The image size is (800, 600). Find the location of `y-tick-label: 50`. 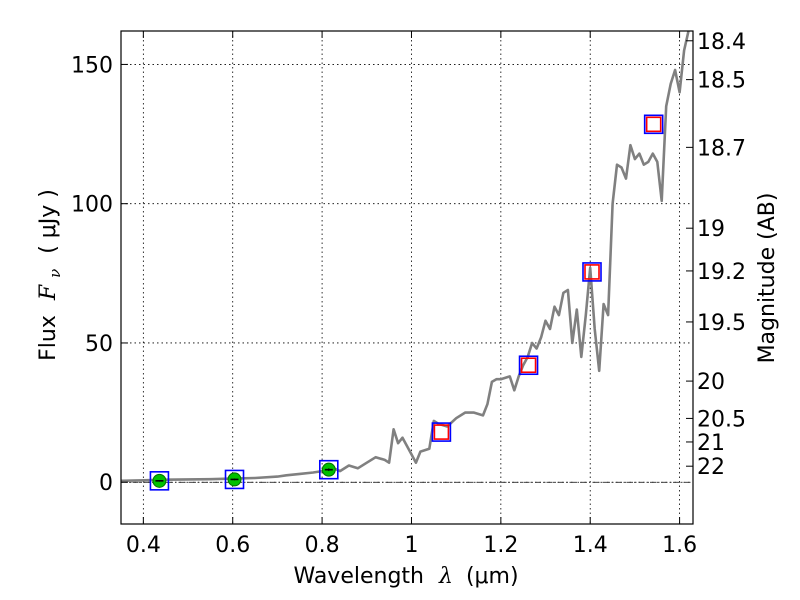

y-tick-label: 50 is located at coordinates (99, 344).